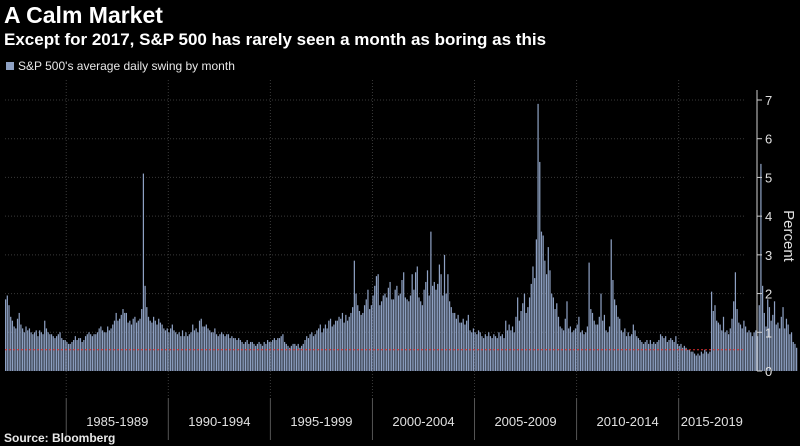 This screenshot has height=446, width=800. Describe the element at coordinates (712, 421) in the screenshot. I see `x-tick-label: 2015-2019` at that location.